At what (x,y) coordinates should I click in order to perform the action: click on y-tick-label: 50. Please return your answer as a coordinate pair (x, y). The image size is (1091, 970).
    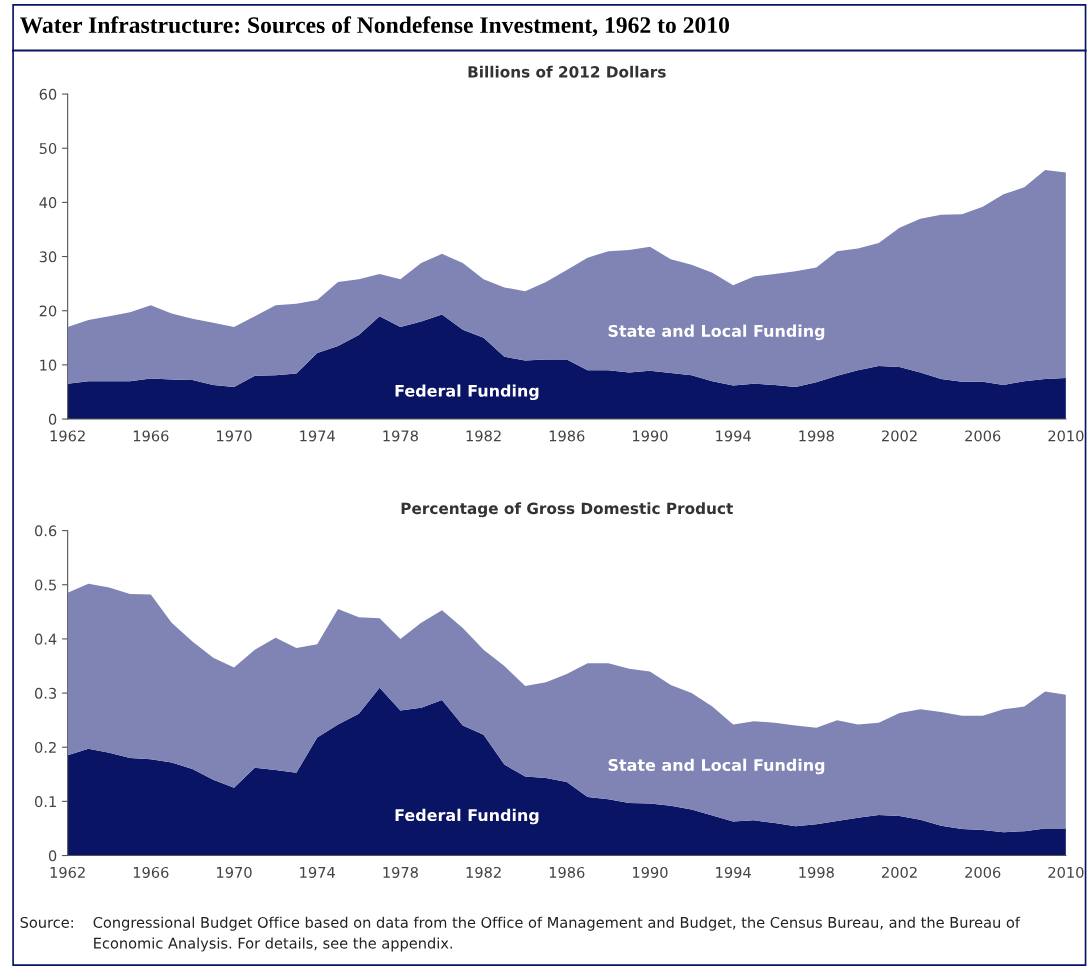
    Looking at the image, I should click on (48, 148).